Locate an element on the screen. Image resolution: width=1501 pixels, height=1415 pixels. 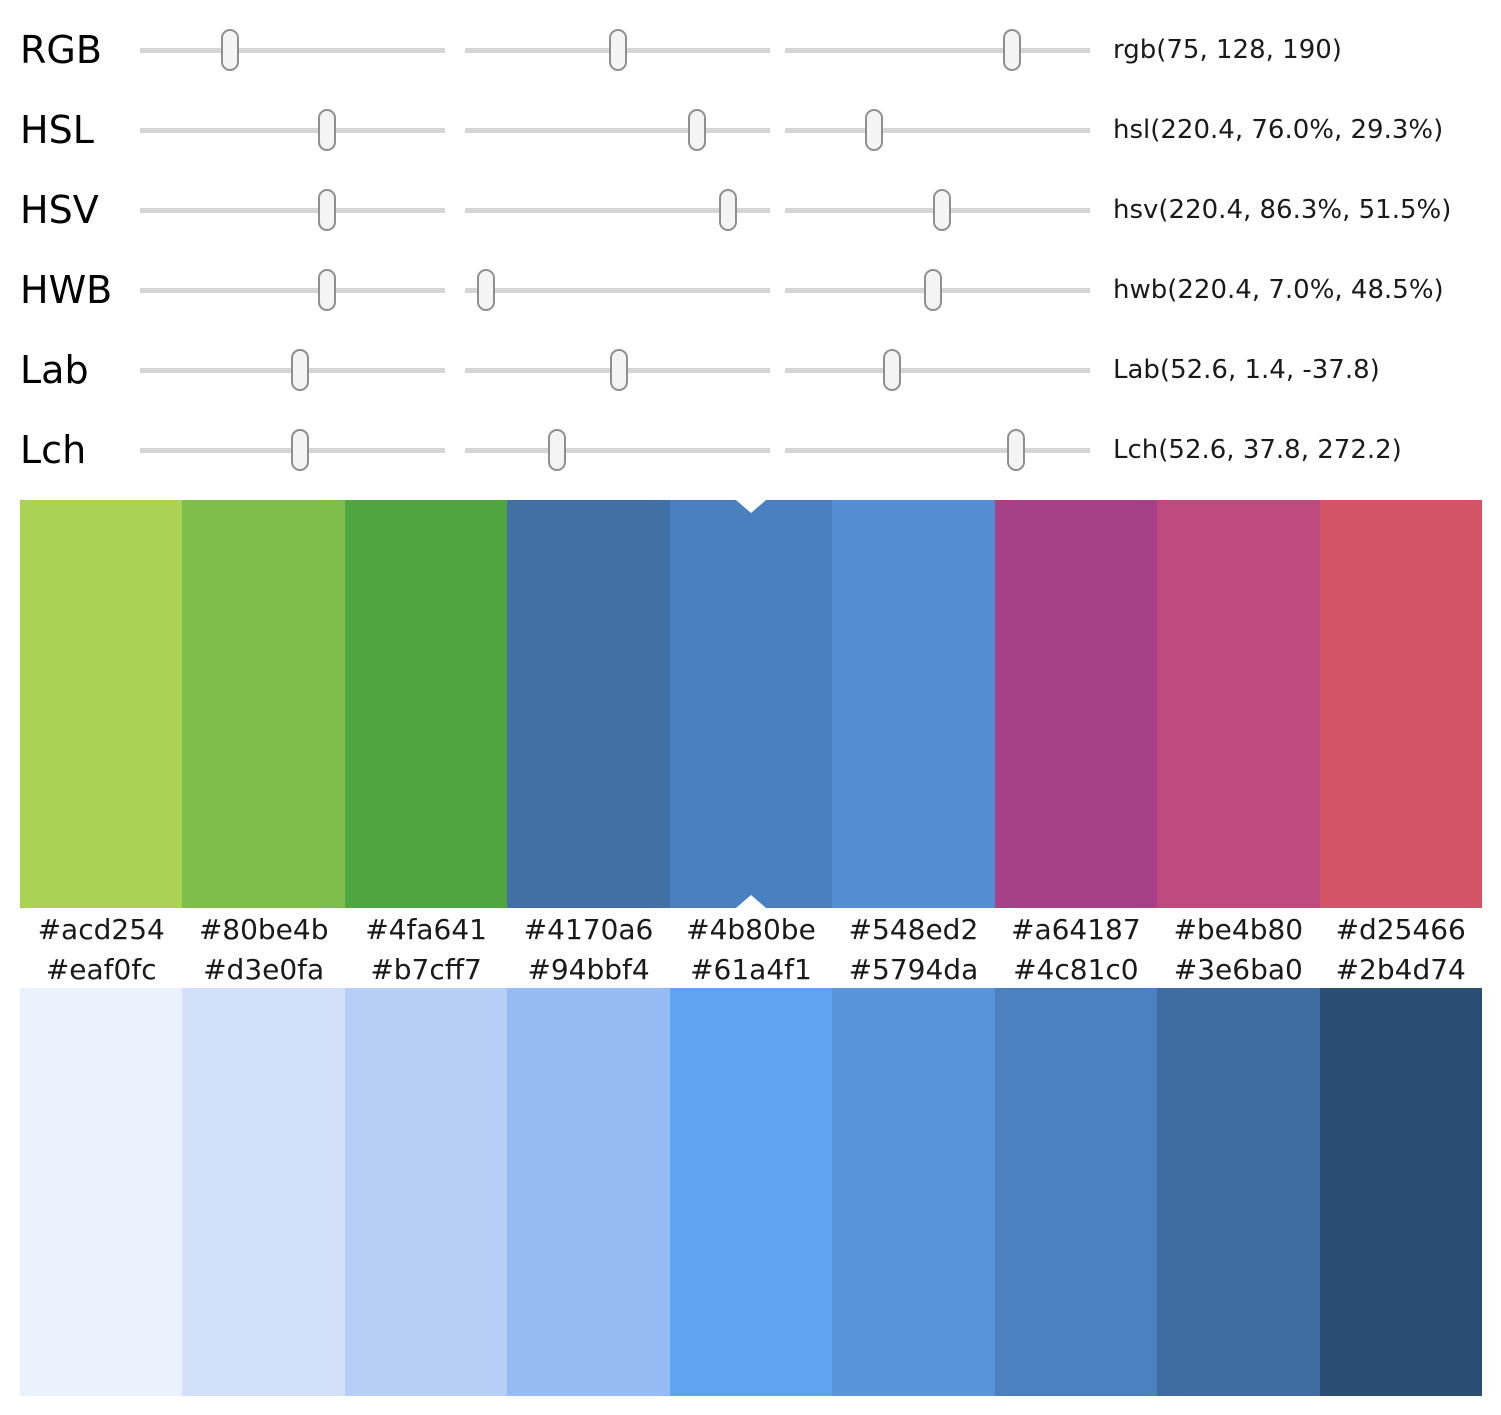
slider-row-hwb: HWB hwb(220.4, 7.0%, 48.5%) is located at coordinates (750, 290).